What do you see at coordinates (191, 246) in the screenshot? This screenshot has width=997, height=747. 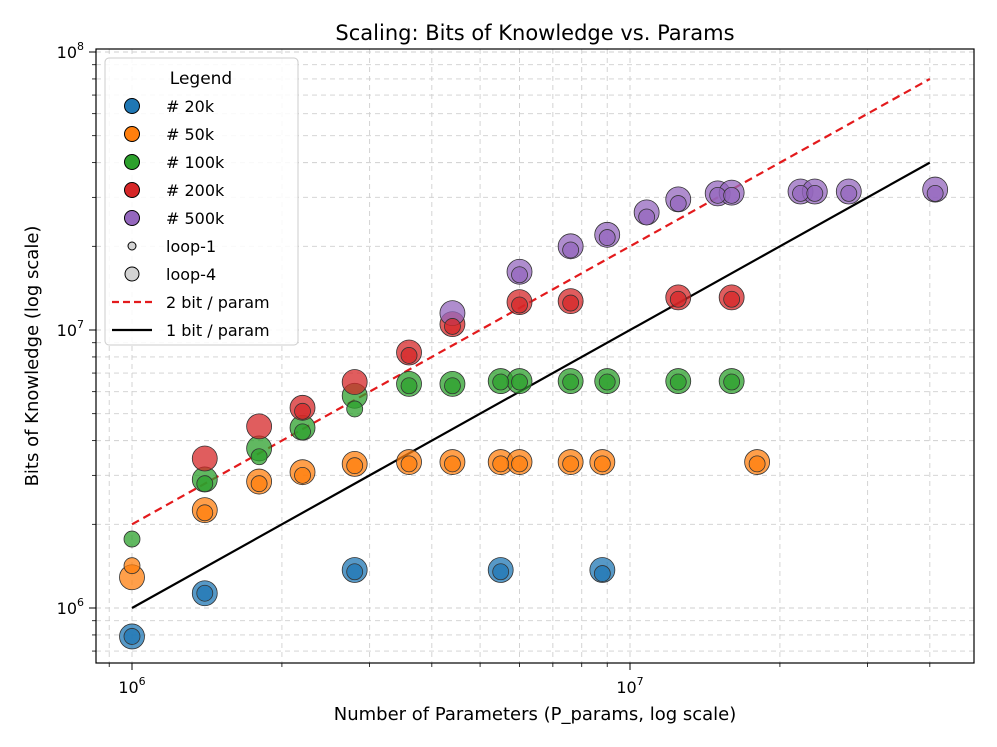 I see `legend-label-loop-1: loop-1` at bounding box center [191, 246].